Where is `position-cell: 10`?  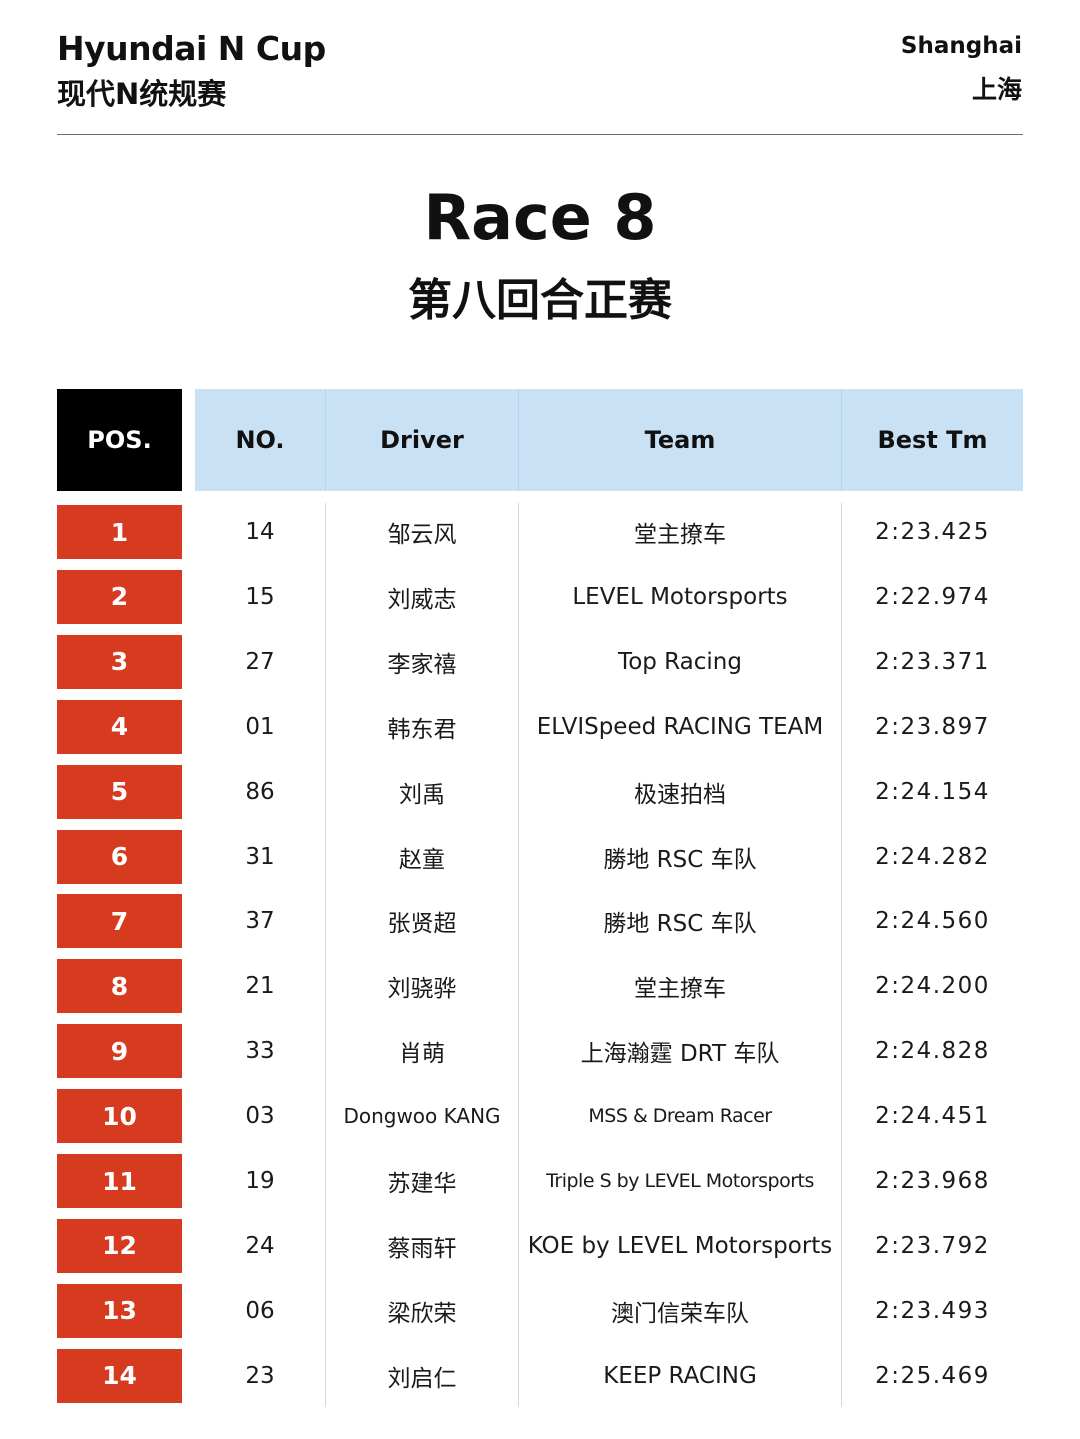
position-cell: 10 is located at coordinates (119, 1116).